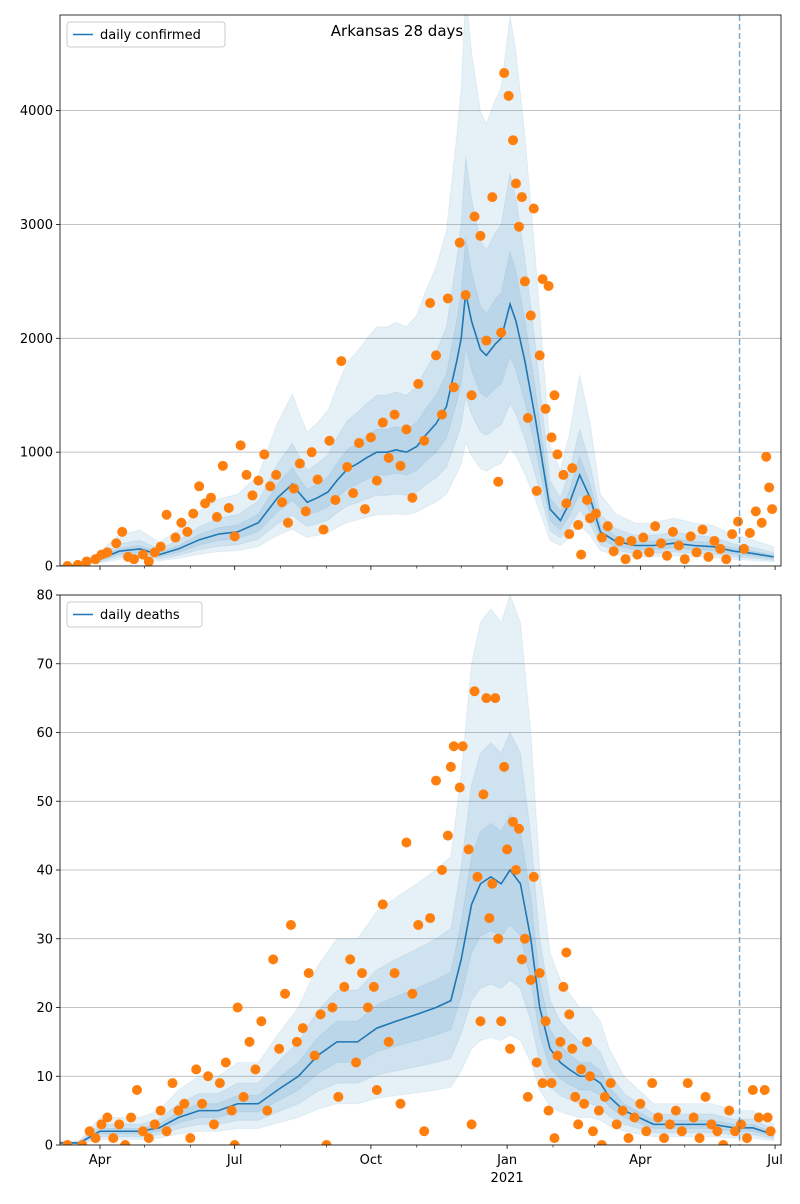 The width and height of the screenshot is (800, 1204). Describe the element at coordinates (44, 664) in the screenshot. I see `y-tick-label: 70` at that location.